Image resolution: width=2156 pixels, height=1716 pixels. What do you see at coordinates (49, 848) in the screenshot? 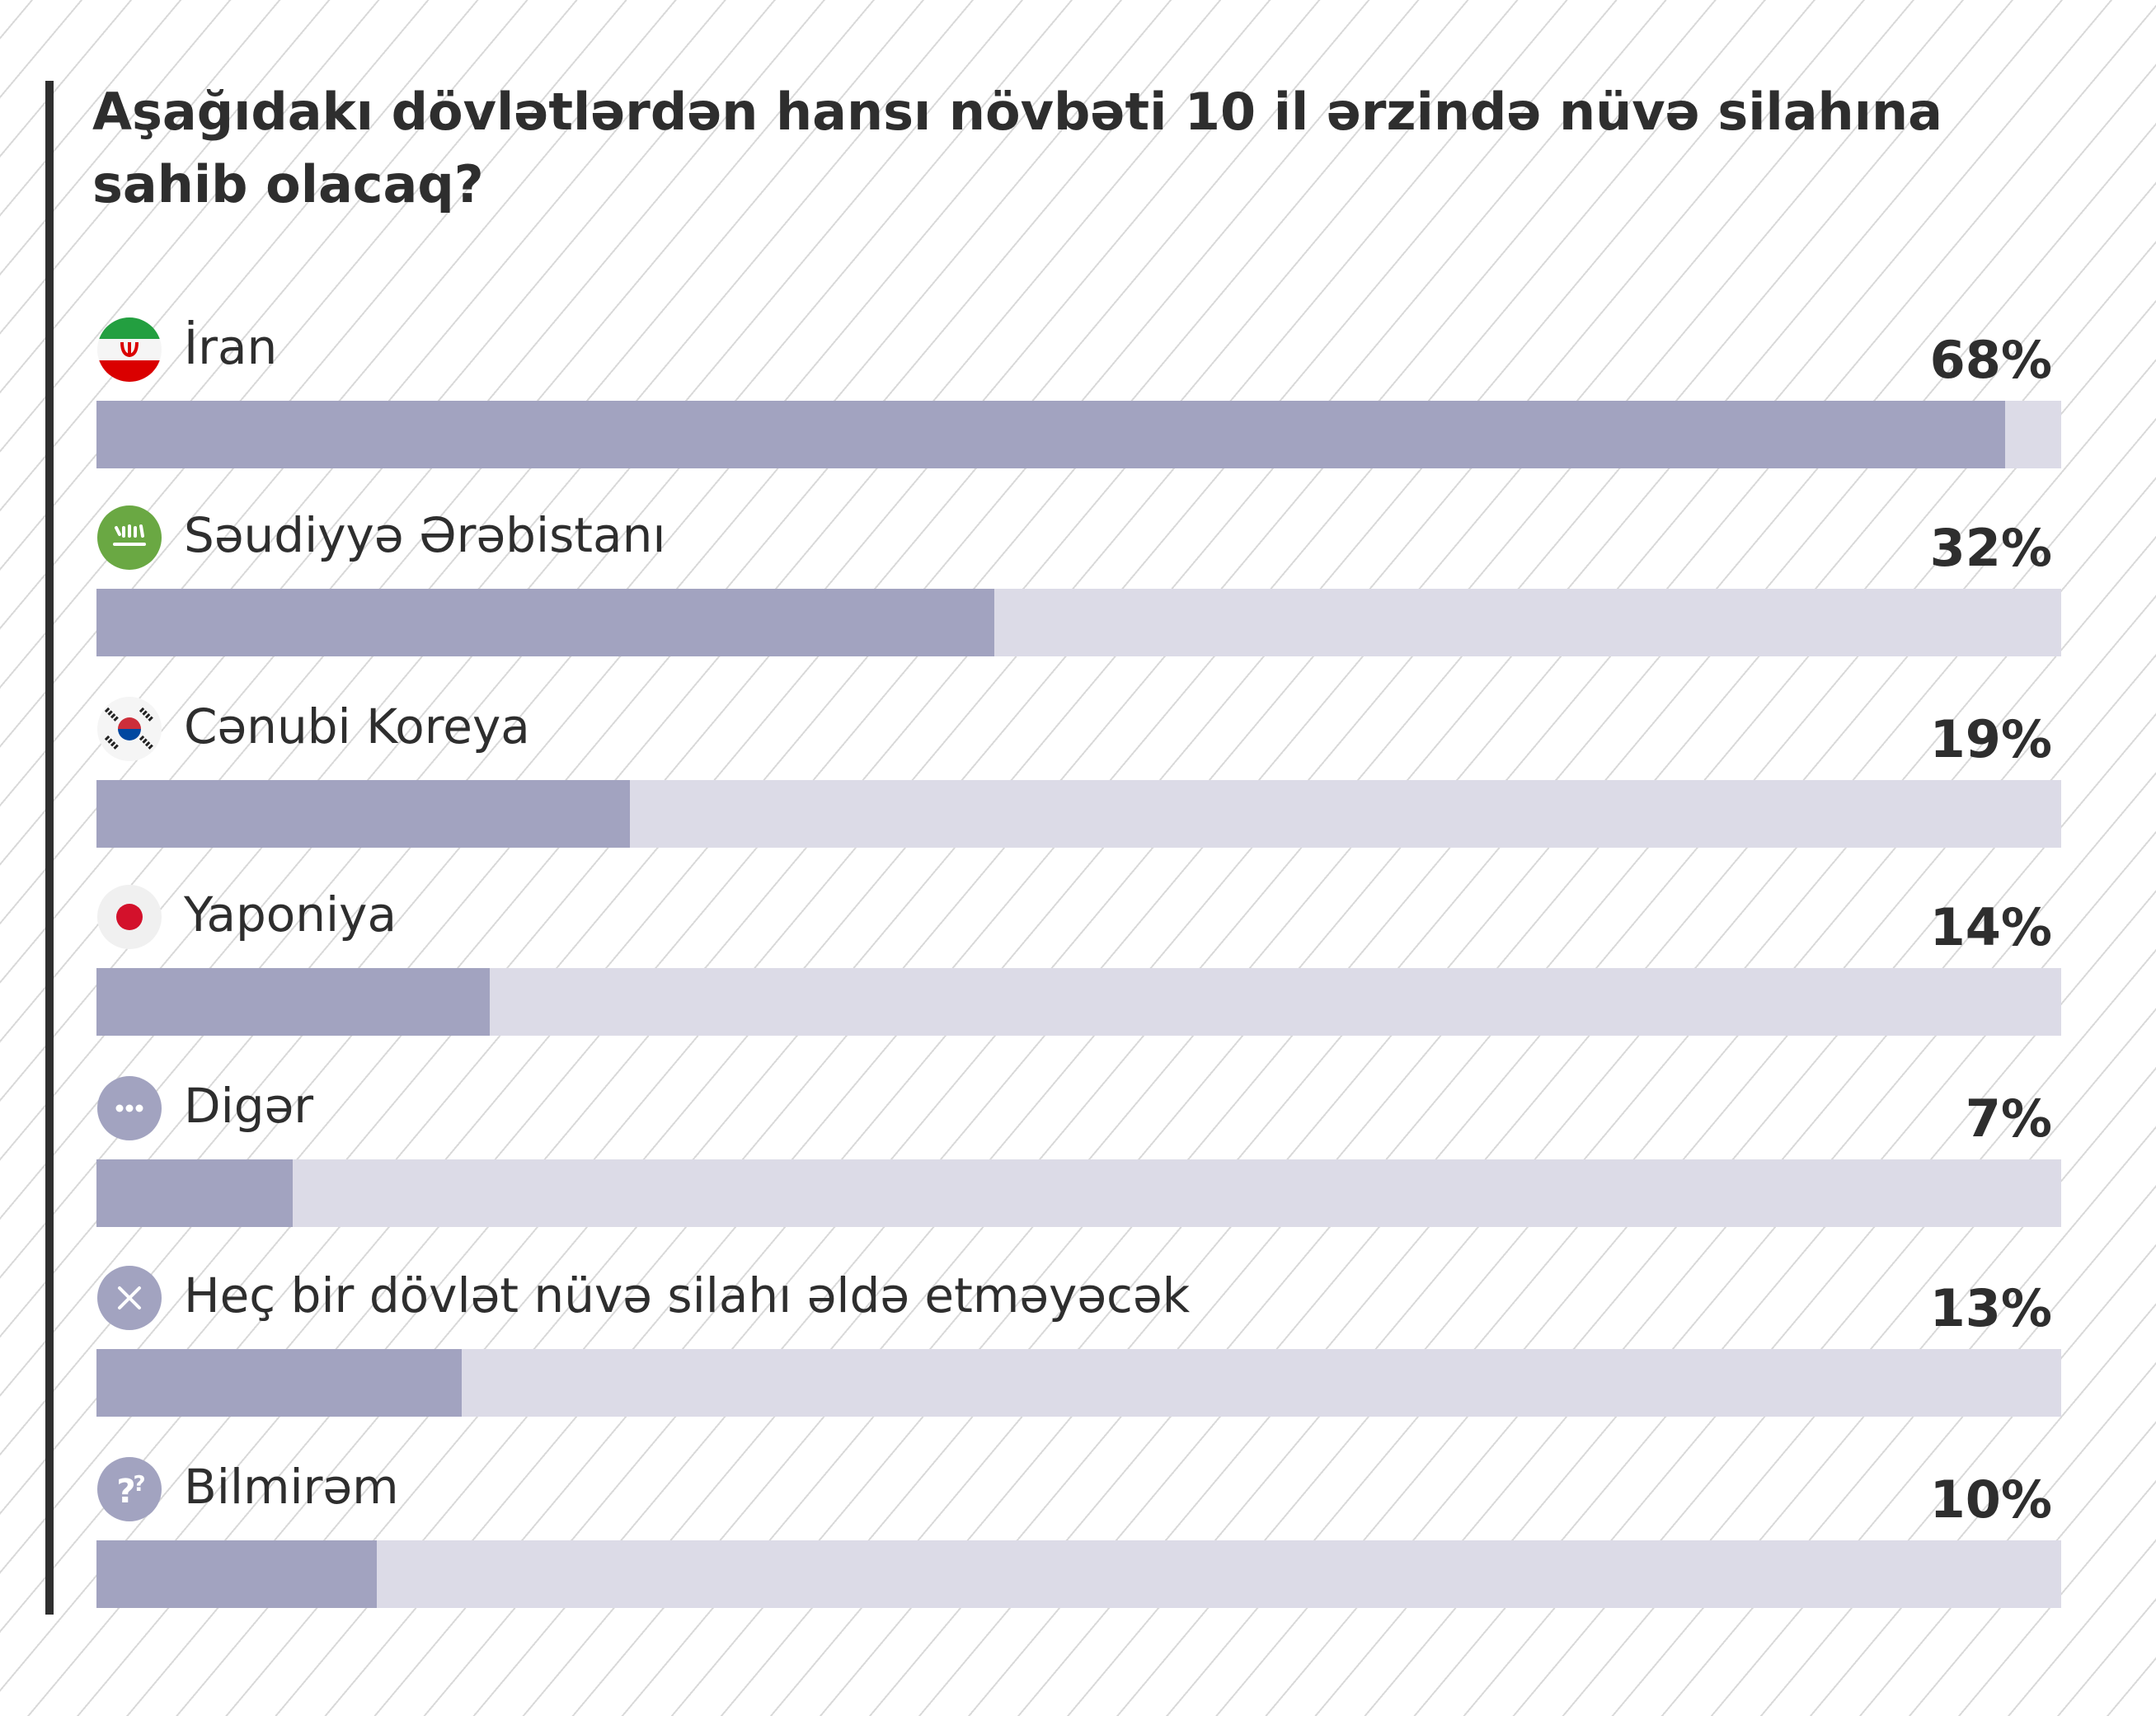
I see `accent-bar` at bounding box center [49, 848].